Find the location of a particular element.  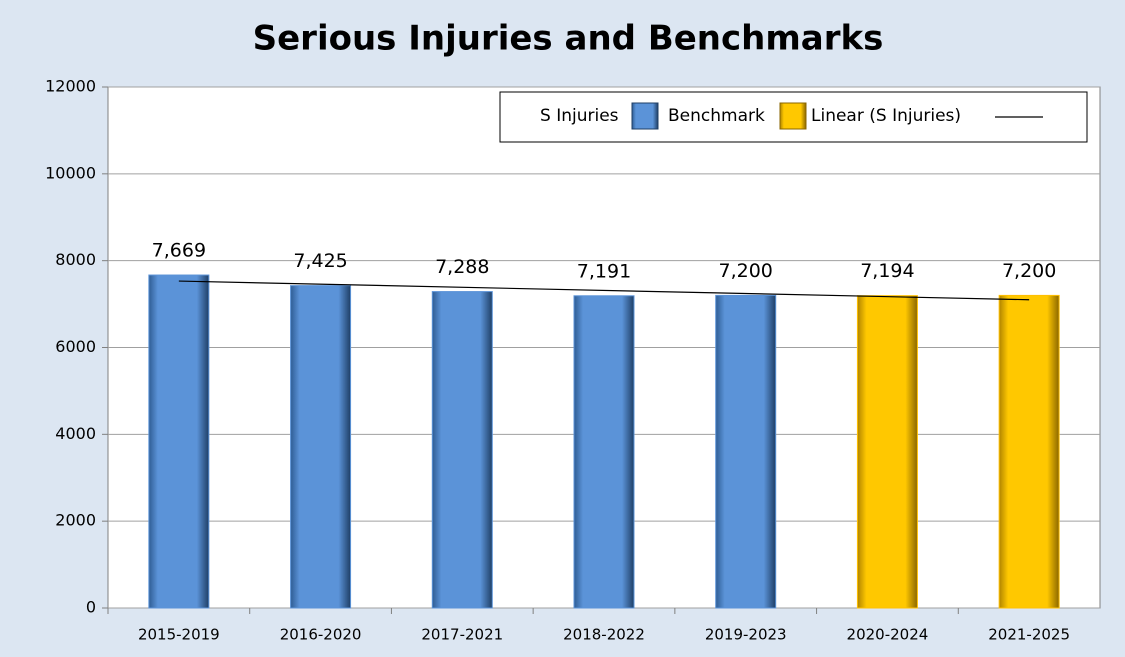

value-label: 7,288 is located at coordinates (462, 267).